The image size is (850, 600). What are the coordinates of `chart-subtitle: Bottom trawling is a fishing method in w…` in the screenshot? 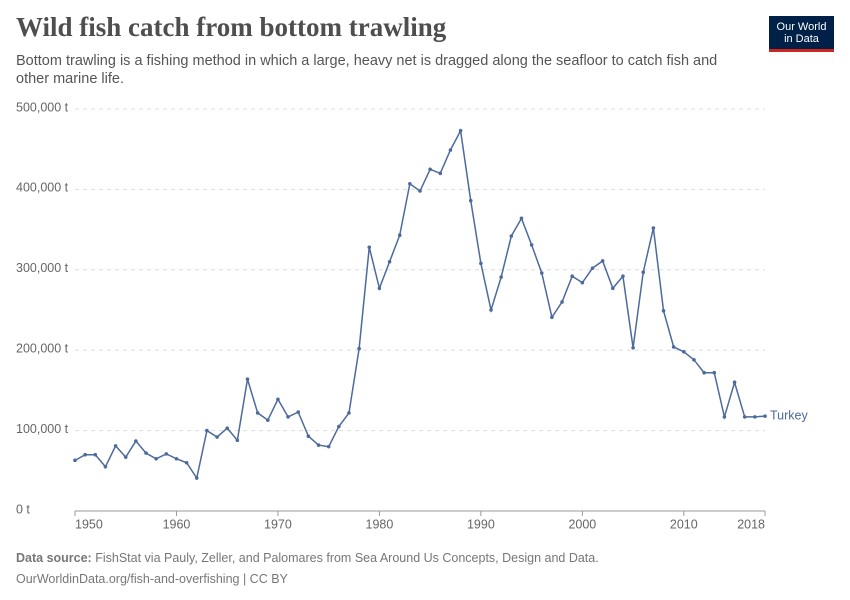 It's located at (367, 70).